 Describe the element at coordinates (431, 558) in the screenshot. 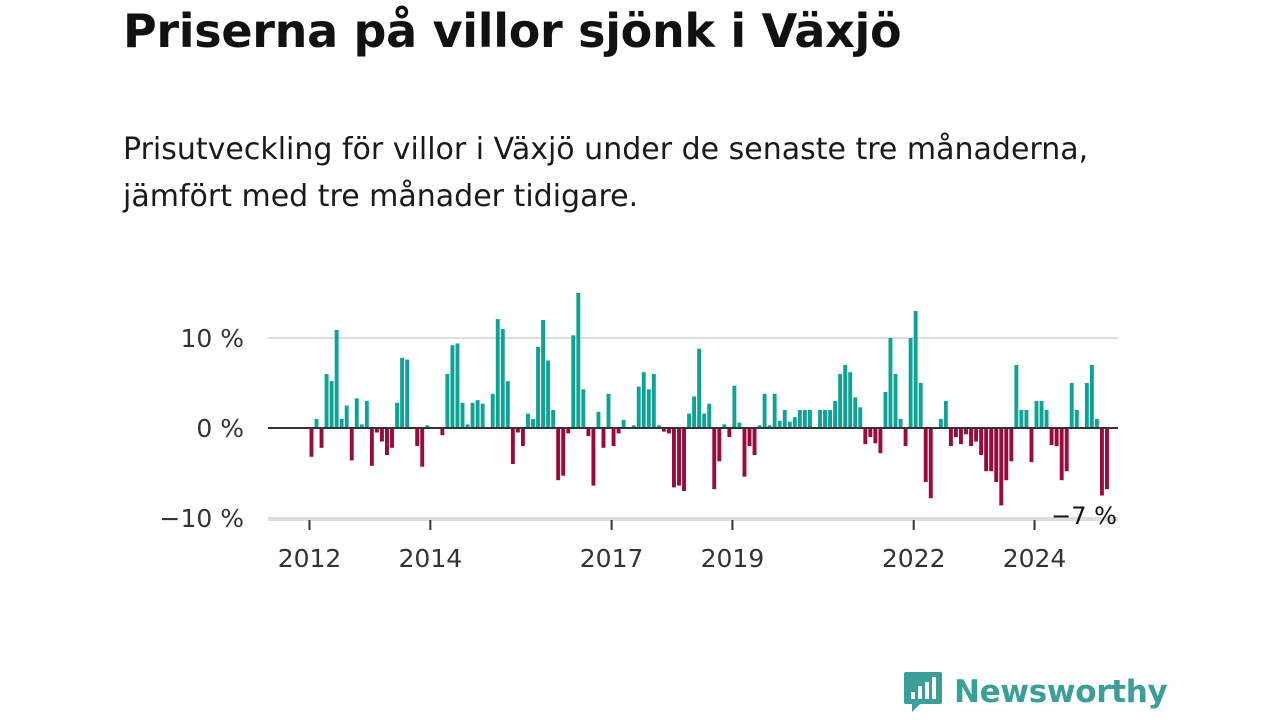

I see `x-tick-label: 2014` at that location.